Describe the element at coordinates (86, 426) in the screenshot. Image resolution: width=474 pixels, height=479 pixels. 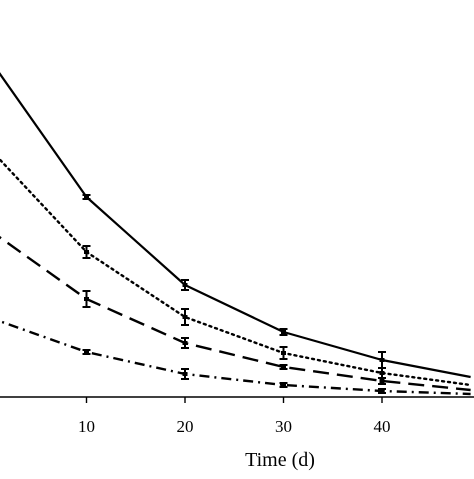
I see `x-tick-label: 10` at that location.